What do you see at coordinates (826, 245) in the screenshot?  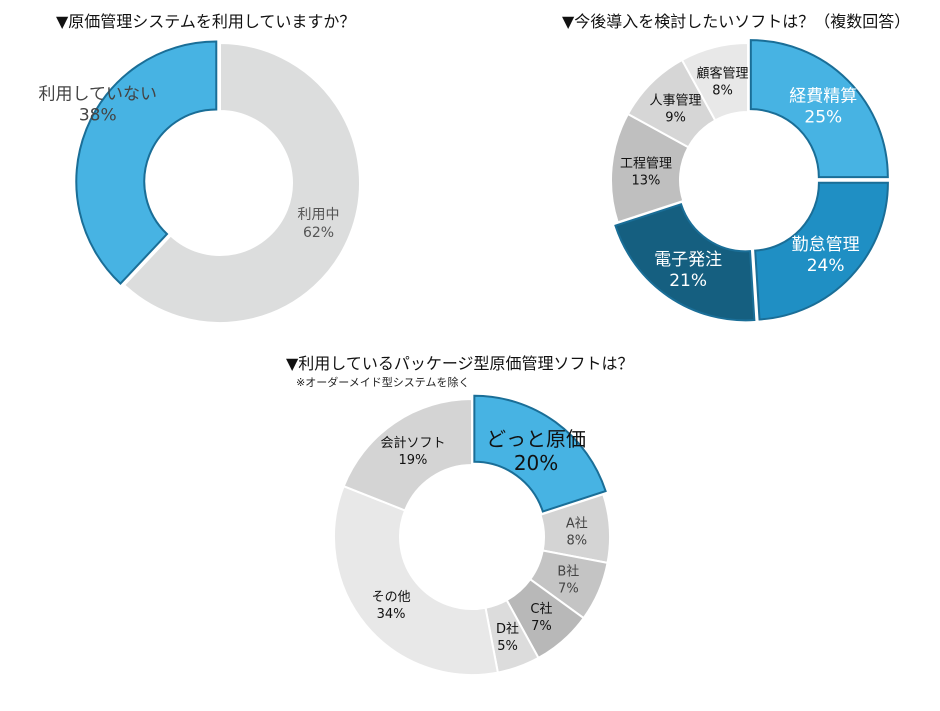 I see `chart2-slice-1-label: 勤怠管理` at bounding box center [826, 245].